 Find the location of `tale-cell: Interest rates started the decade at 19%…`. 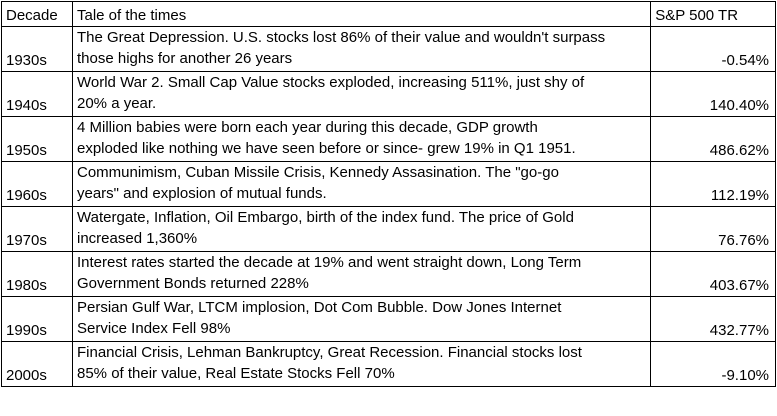

tale-cell: Interest rates started the decade at 19%… is located at coordinates (361, 274).